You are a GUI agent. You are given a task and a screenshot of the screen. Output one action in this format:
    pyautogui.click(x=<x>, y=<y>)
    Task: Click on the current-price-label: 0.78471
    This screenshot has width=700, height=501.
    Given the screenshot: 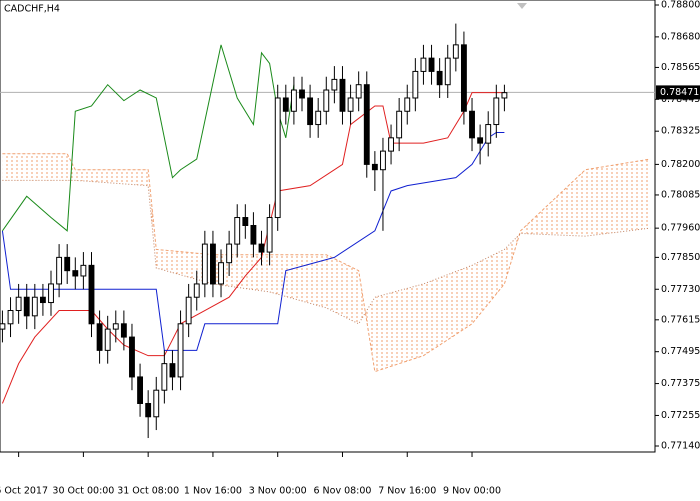 What is the action you would take?
    pyautogui.click(x=679, y=92)
    